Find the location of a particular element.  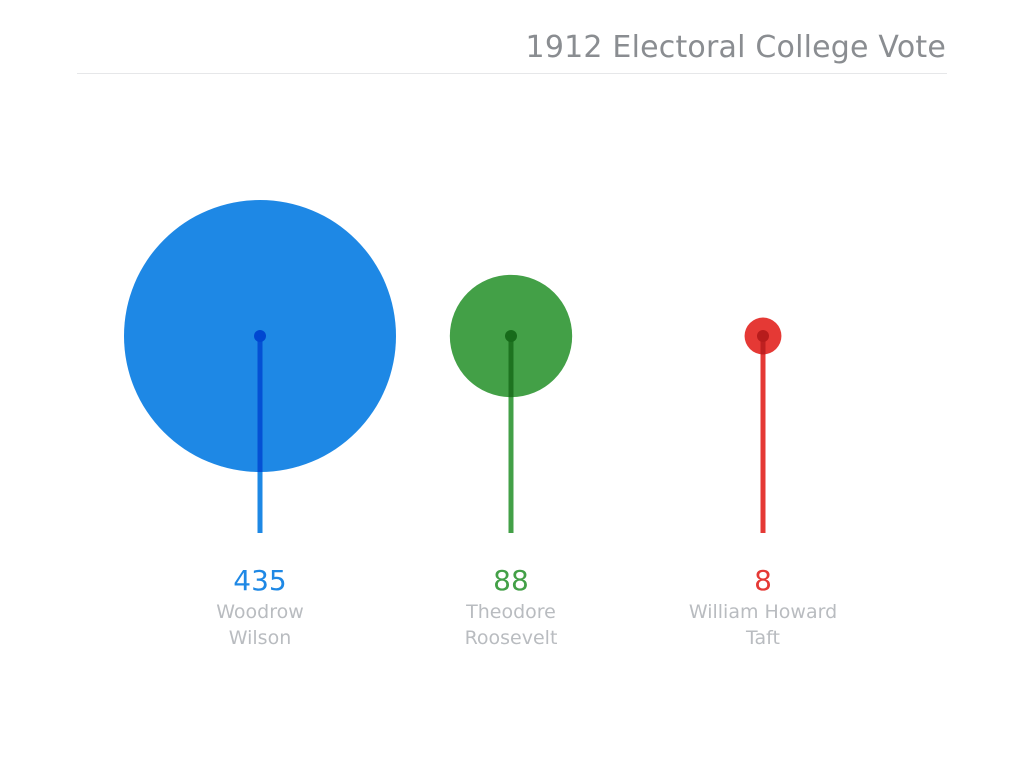

value-label-woodrow-wilson: 435 is located at coordinates (259, 580).